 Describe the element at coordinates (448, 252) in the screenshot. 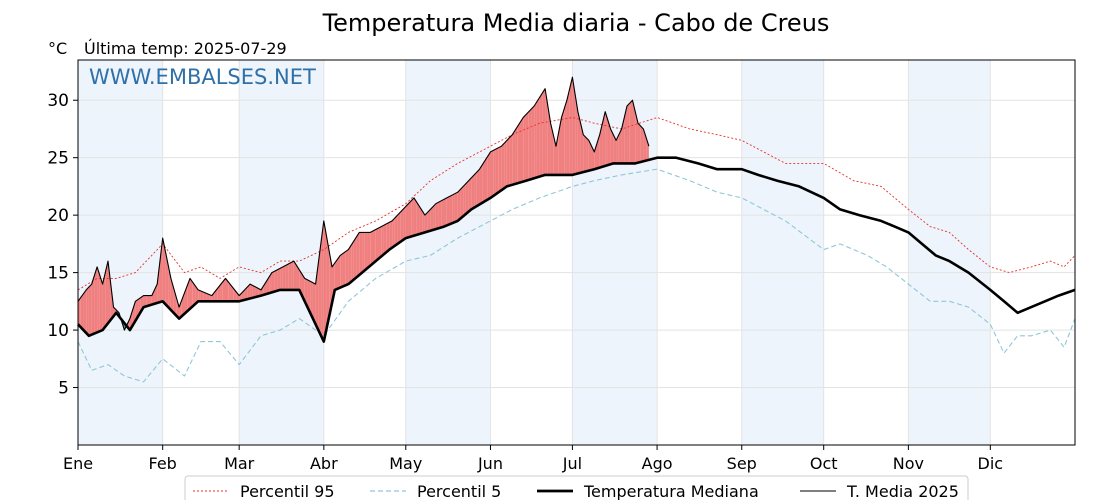

I see `month-shade-may` at that location.